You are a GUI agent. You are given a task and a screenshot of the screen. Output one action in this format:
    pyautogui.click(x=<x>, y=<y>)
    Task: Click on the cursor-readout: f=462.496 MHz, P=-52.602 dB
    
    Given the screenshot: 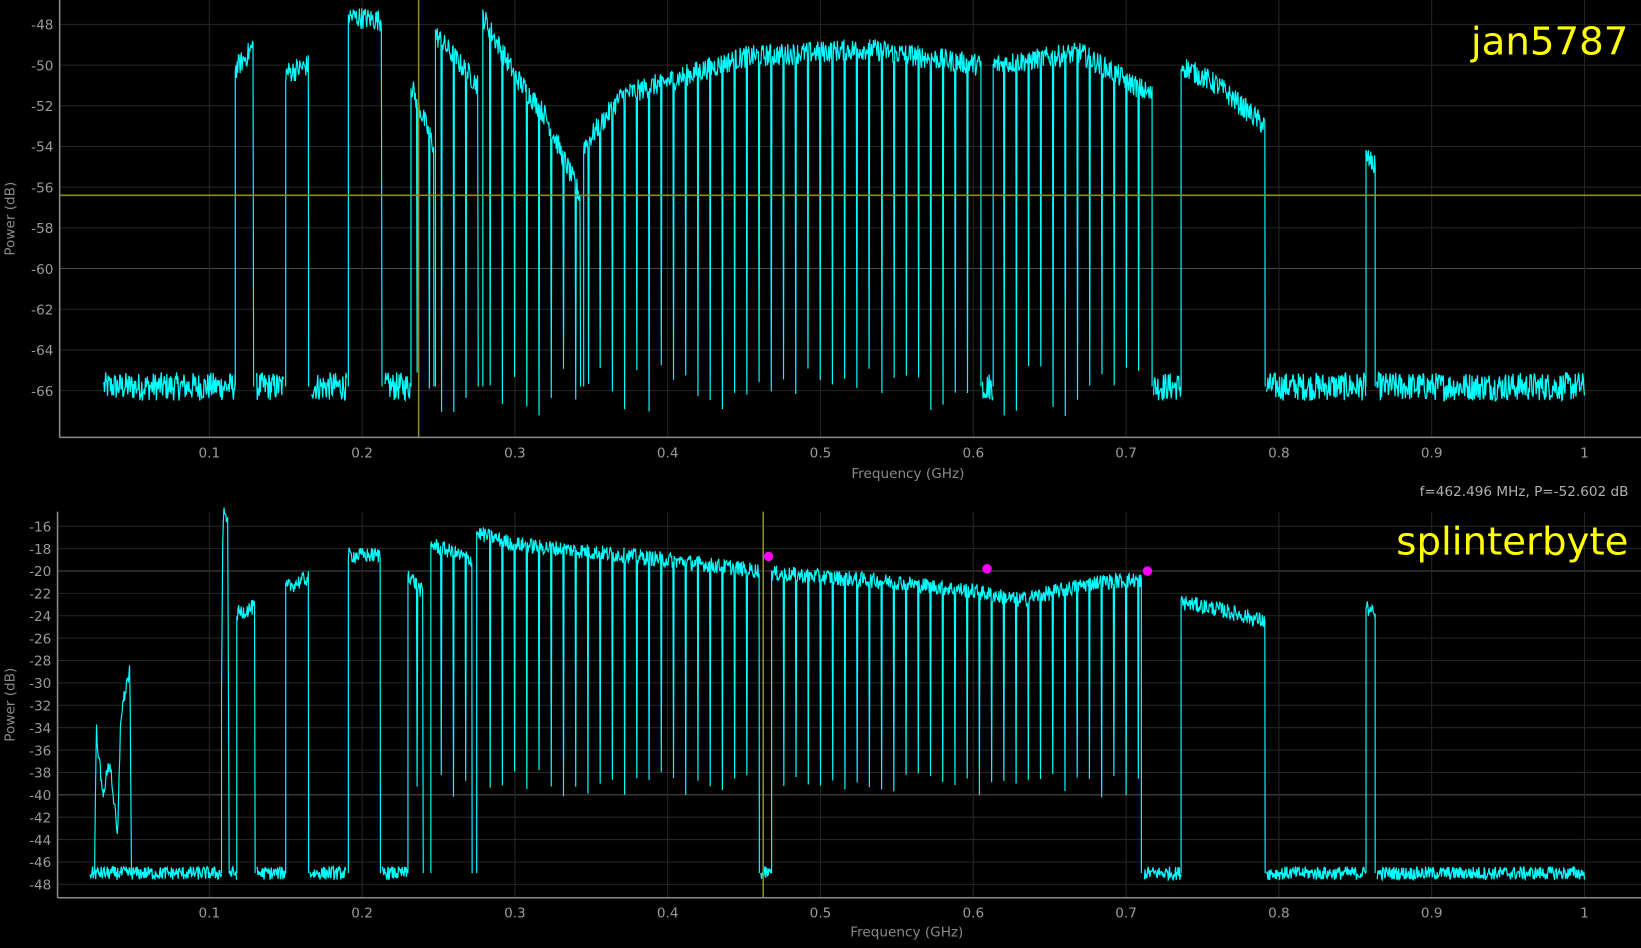 What is the action you would take?
    pyautogui.click(x=1524, y=492)
    